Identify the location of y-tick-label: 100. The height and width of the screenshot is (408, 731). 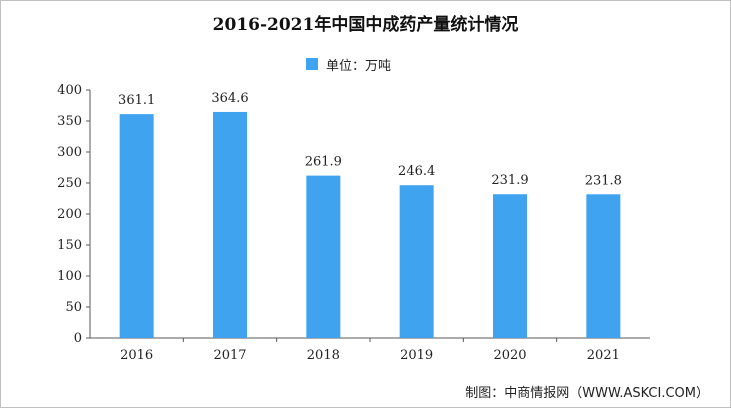
(69, 276).